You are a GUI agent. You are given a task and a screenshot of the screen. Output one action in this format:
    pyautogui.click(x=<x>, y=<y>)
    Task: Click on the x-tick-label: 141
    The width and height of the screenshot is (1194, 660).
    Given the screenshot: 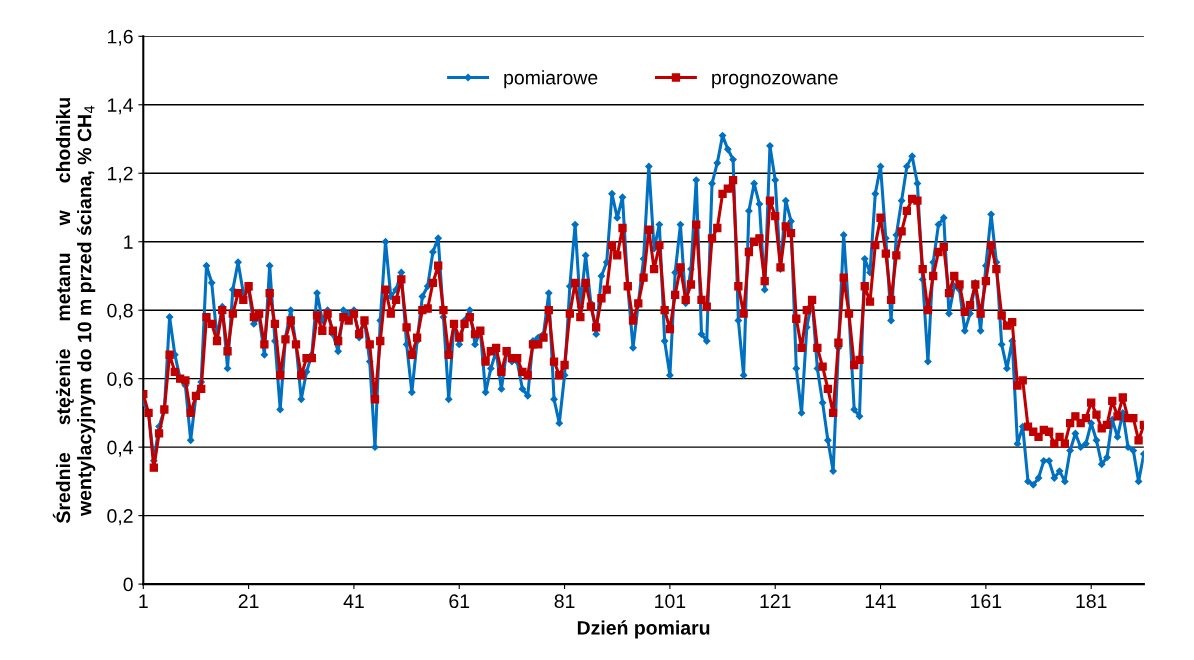 What is the action you would take?
    pyautogui.click(x=880, y=601)
    